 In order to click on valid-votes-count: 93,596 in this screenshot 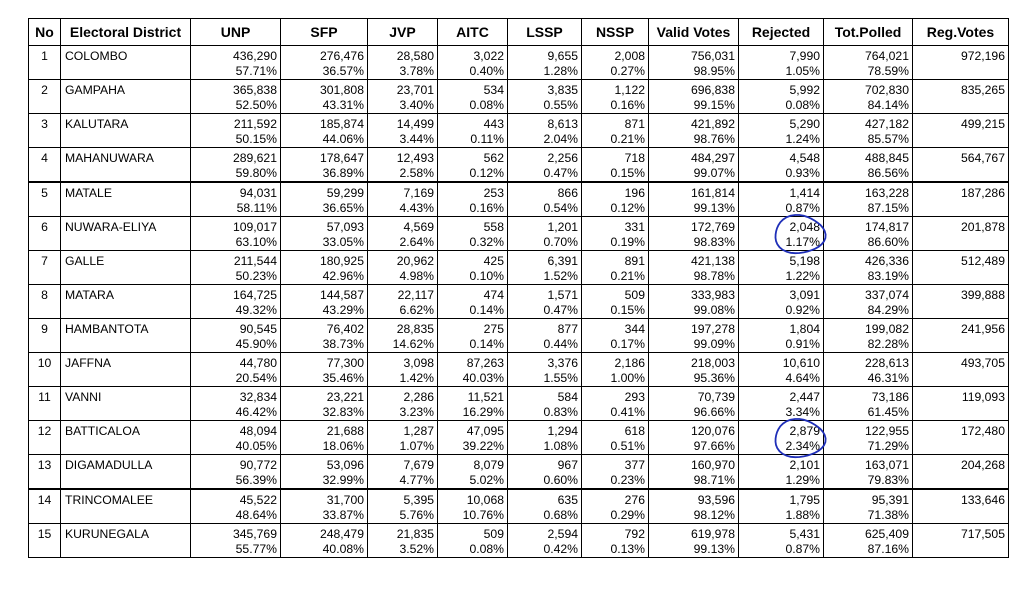, I will do `click(716, 500)`.